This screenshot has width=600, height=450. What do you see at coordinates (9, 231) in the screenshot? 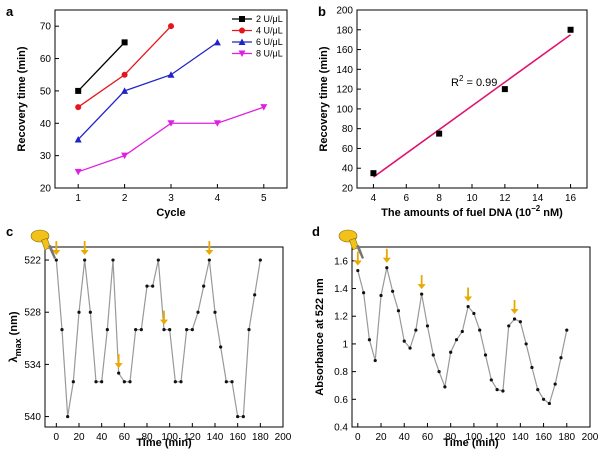
I see `panel-letter-c: c` at bounding box center [9, 231].